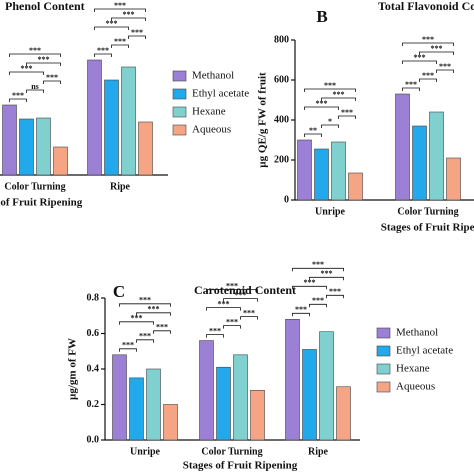 This screenshot has width=474, height=474. Describe the element at coordinates (263, 120) in the screenshot. I see `y-axis-label: µg QE/g FW of fruit` at that location.